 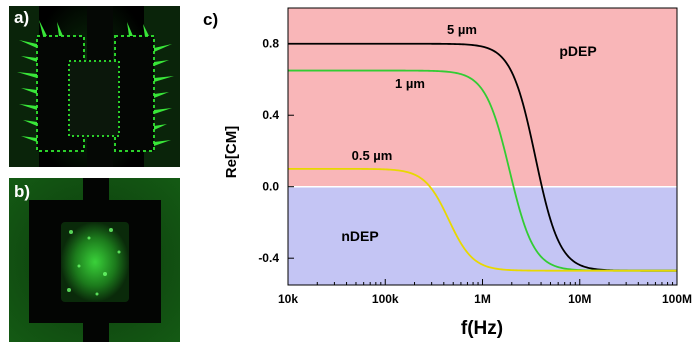 I want to click on region-label-pdep: pDEP, so click(x=577, y=51).